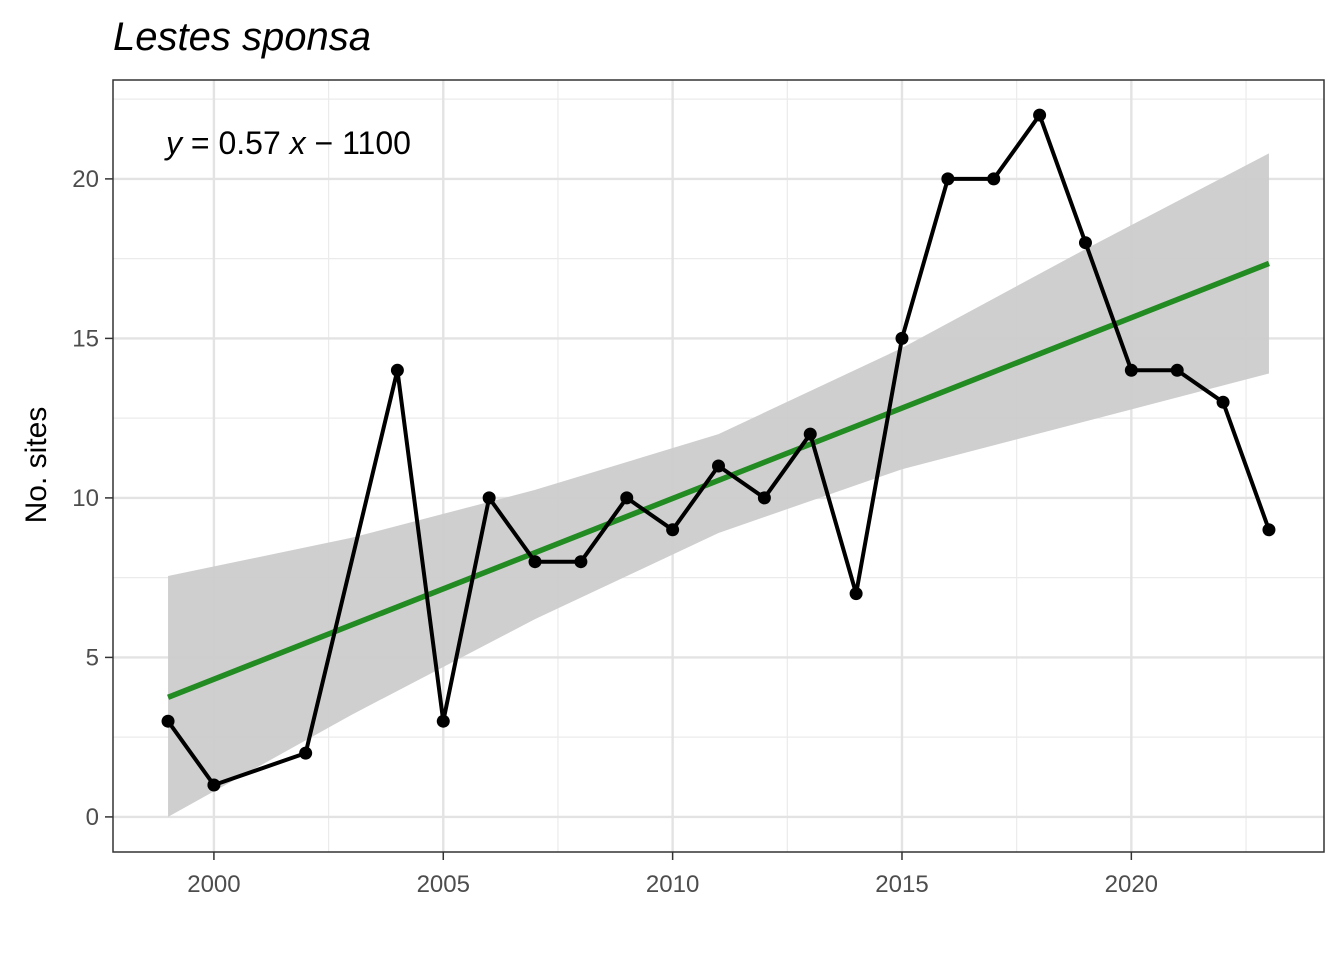  What do you see at coordinates (85, 338) in the screenshot?
I see `y-tick-label: 15` at bounding box center [85, 338].